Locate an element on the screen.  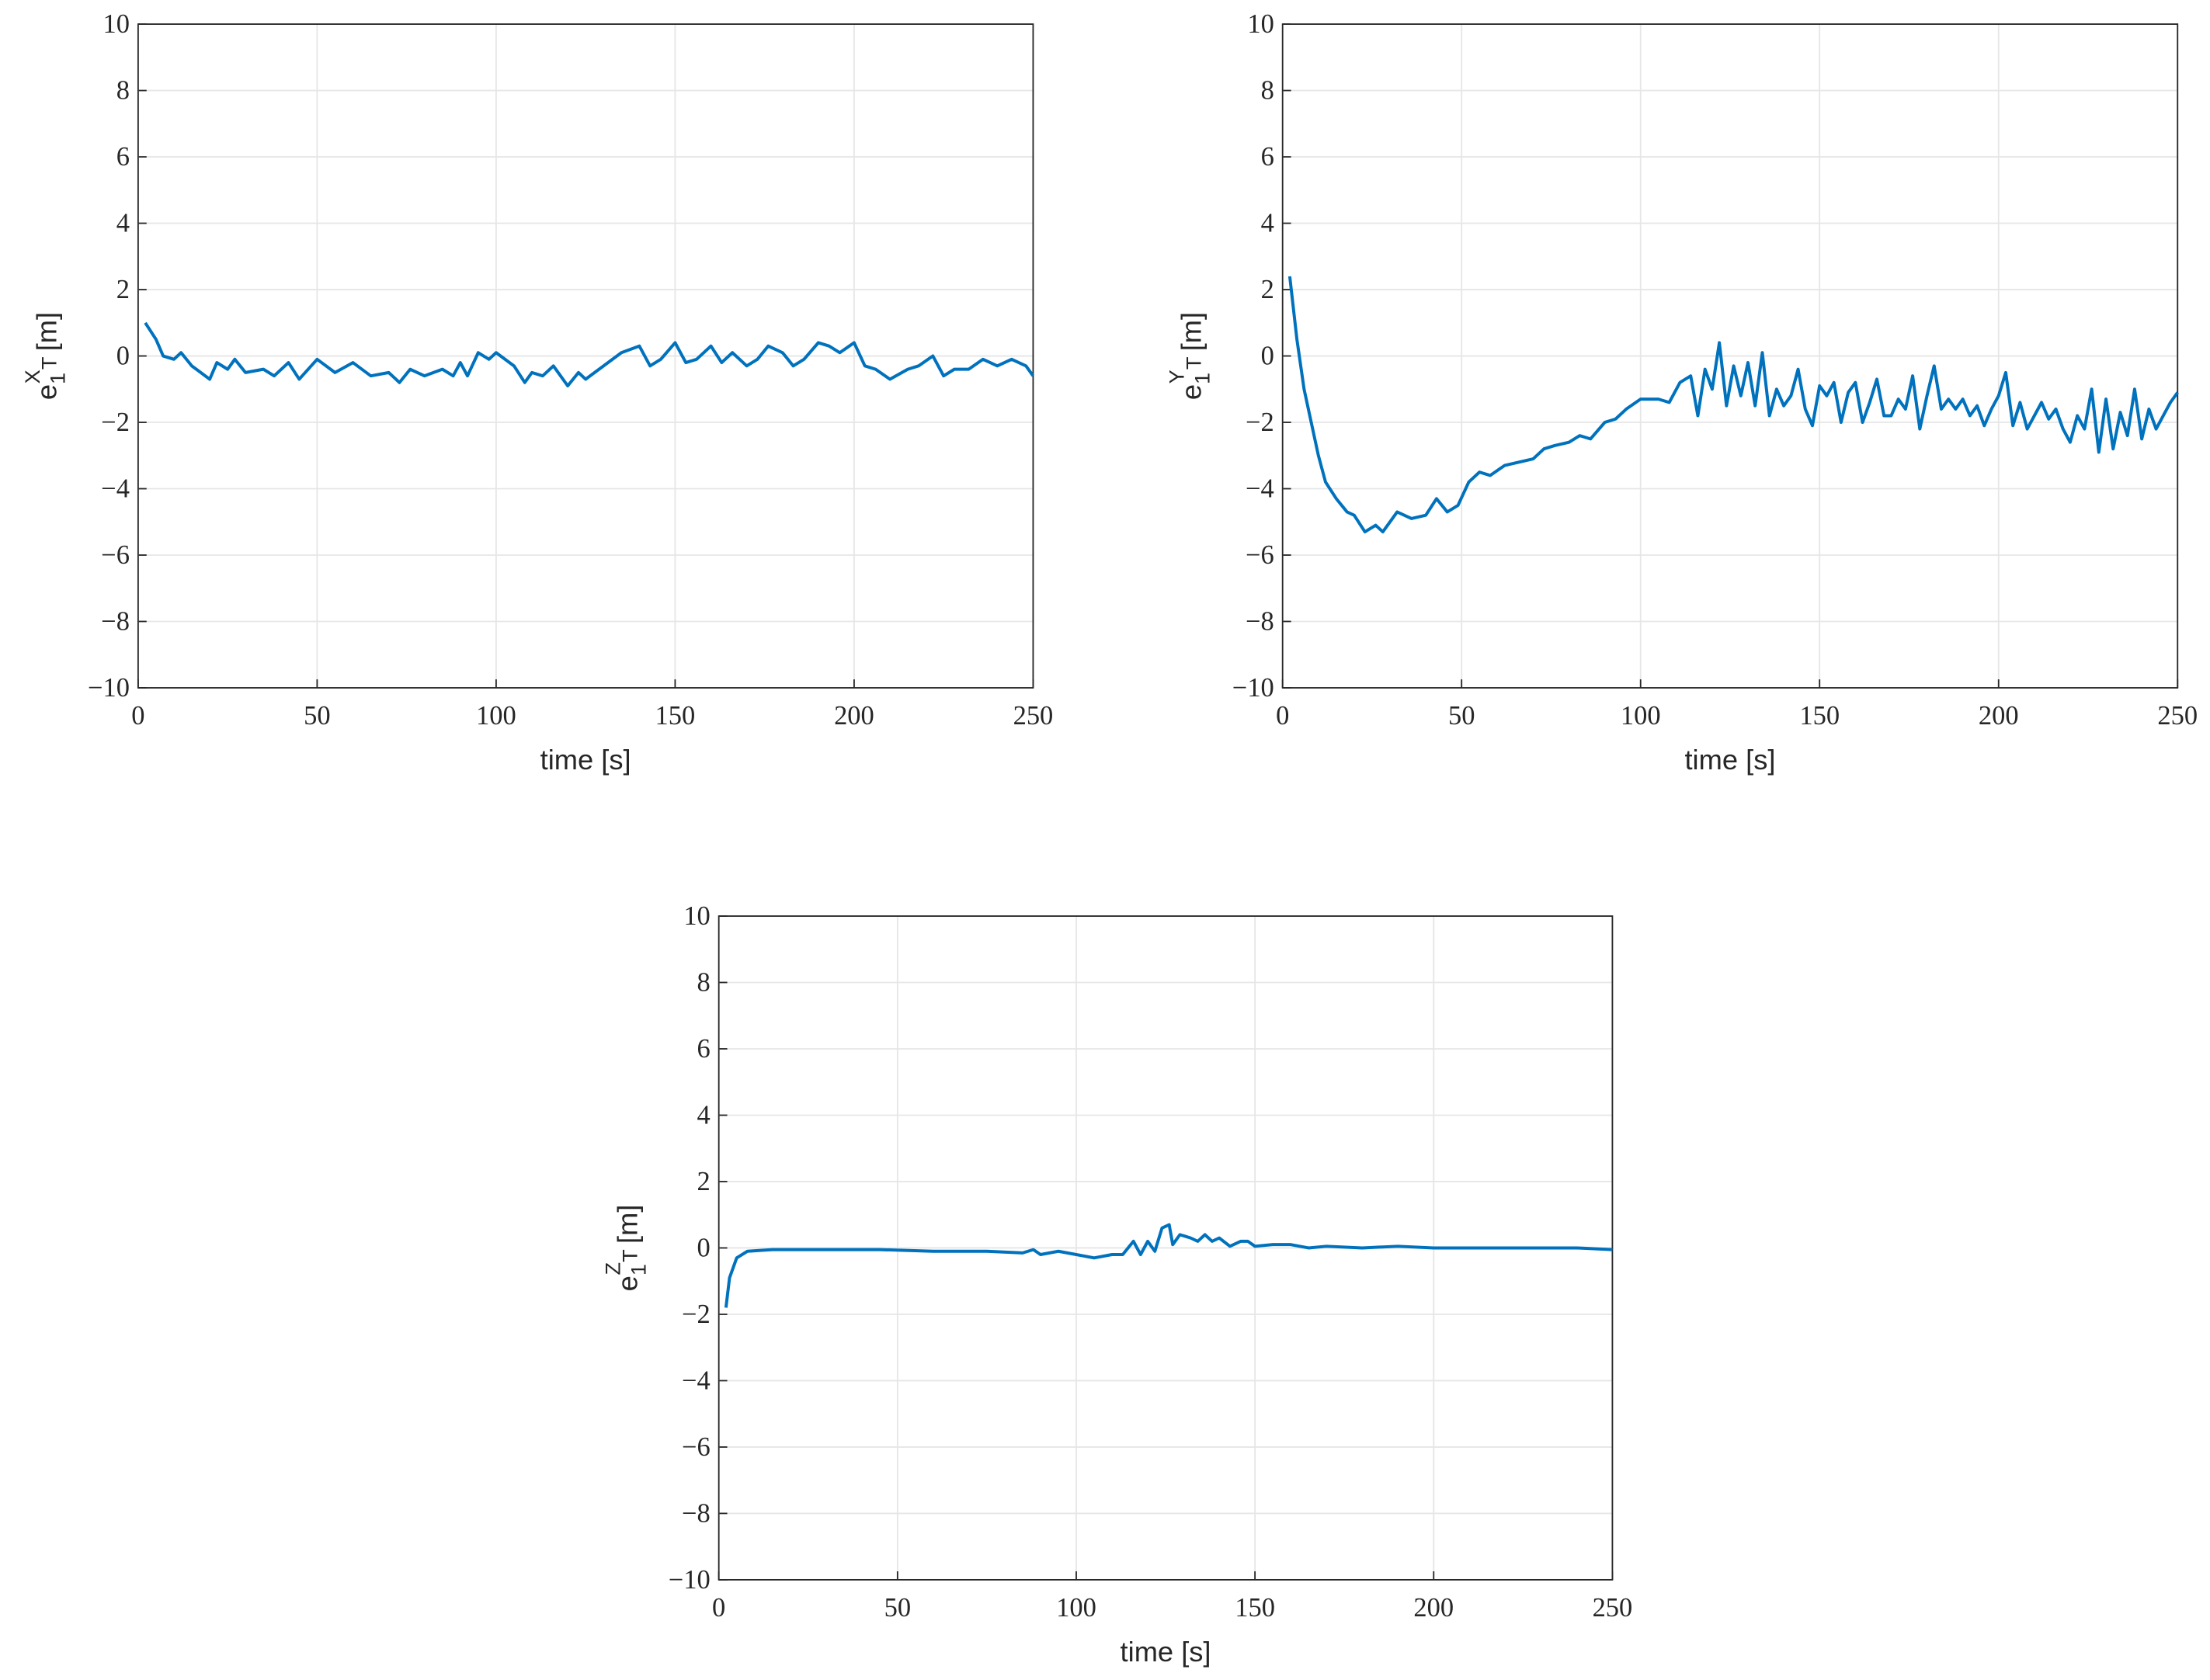
y-axis-label: e1ZT [m] is located at coordinates (626, 1248).